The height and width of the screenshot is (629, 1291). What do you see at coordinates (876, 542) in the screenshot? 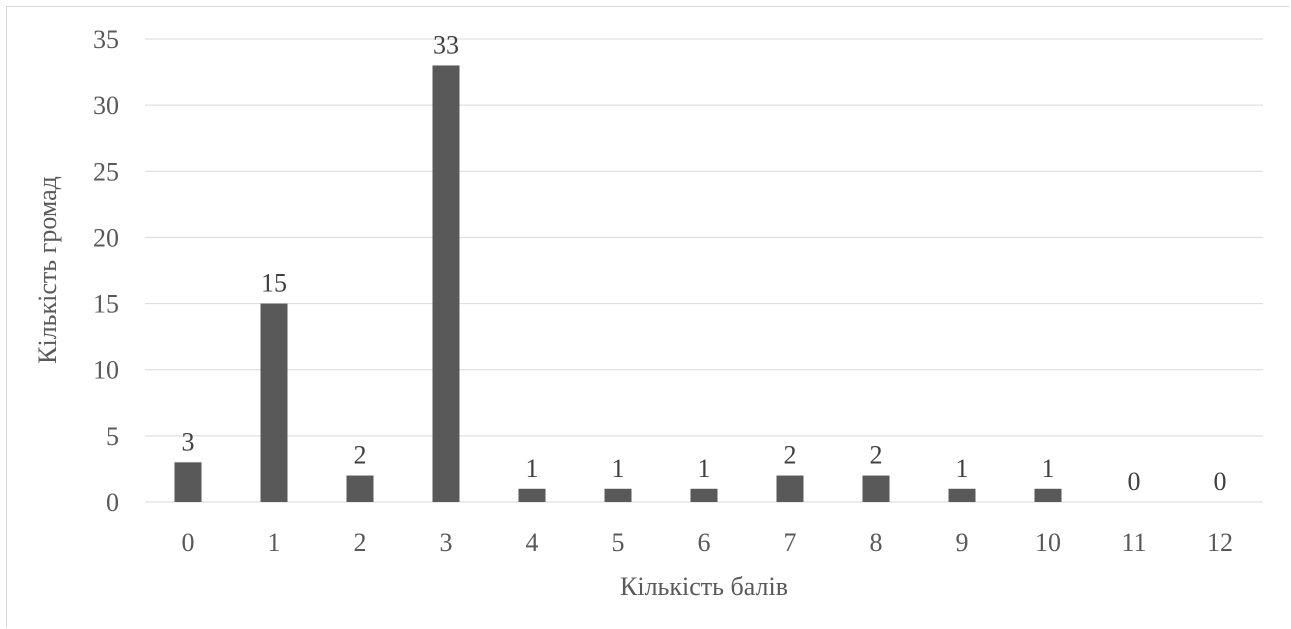
I see `x-tick-label: 8` at bounding box center [876, 542].